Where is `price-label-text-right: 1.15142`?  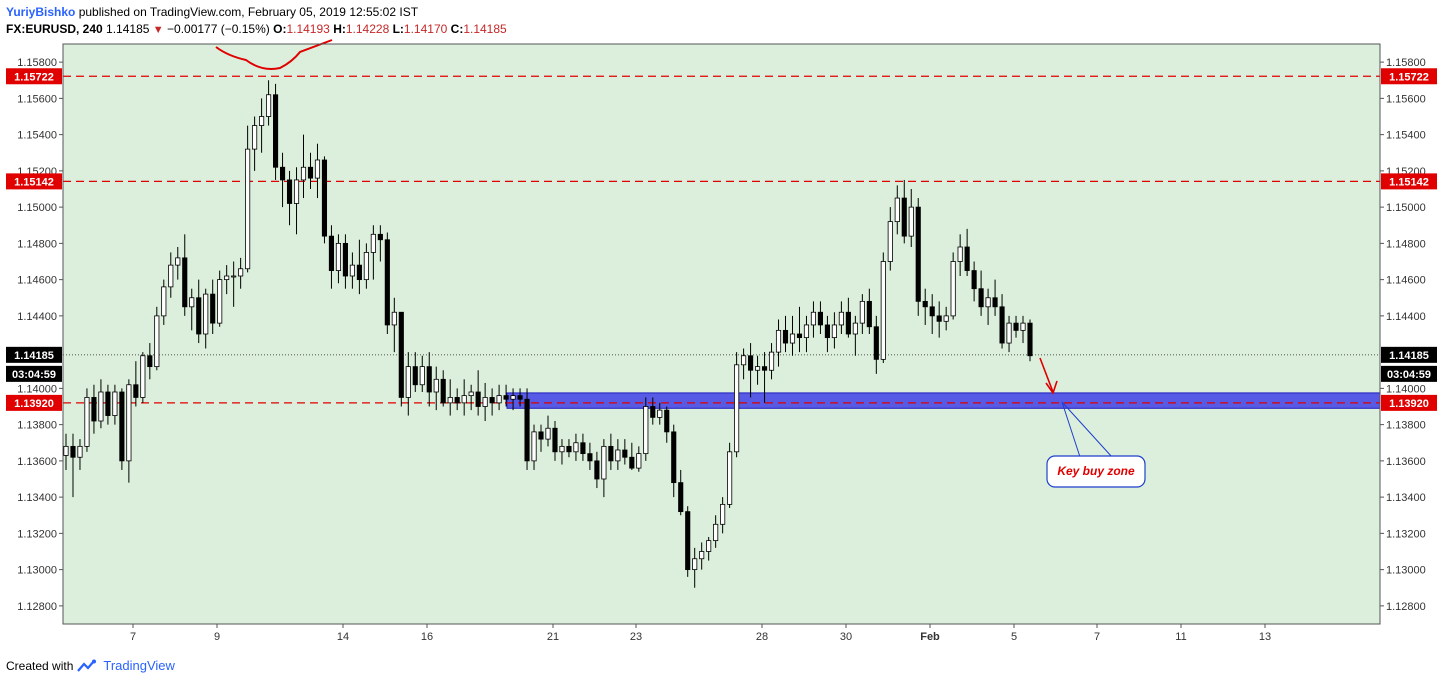
price-label-text-right: 1.15142 is located at coordinates (1409, 182).